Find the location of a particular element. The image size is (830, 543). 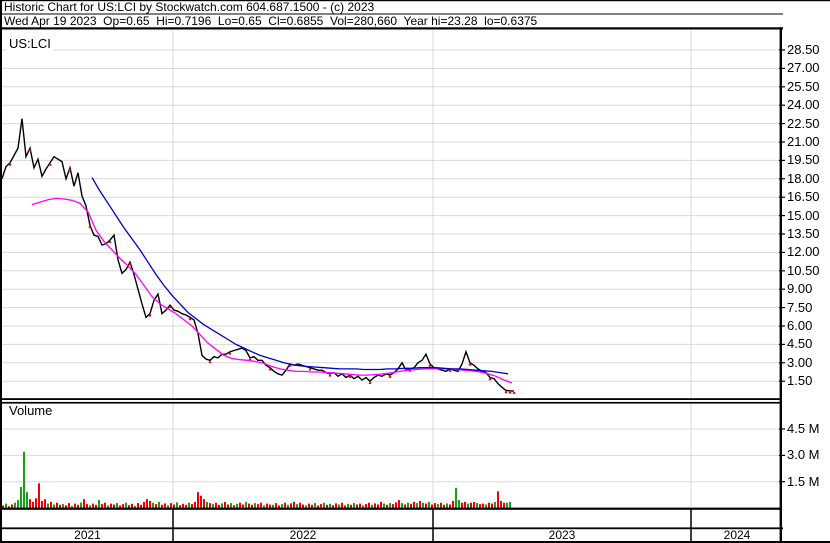

price-tick-label: 6.00 is located at coordinates (800, 325).